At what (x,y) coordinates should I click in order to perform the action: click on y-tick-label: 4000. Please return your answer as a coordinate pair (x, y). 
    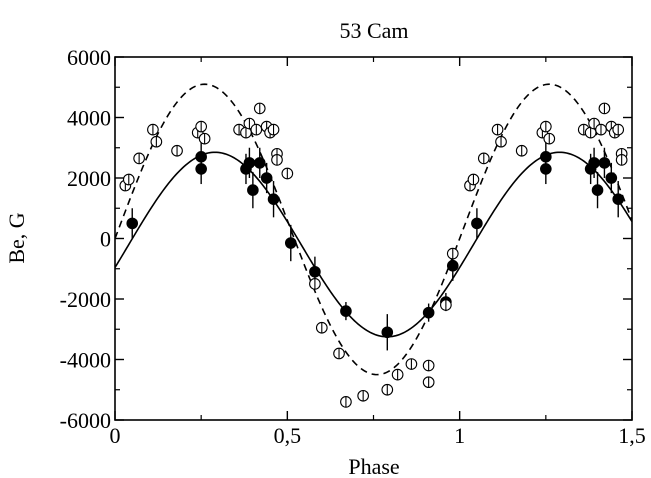
    Looking at the image, I should click on (89, 118).